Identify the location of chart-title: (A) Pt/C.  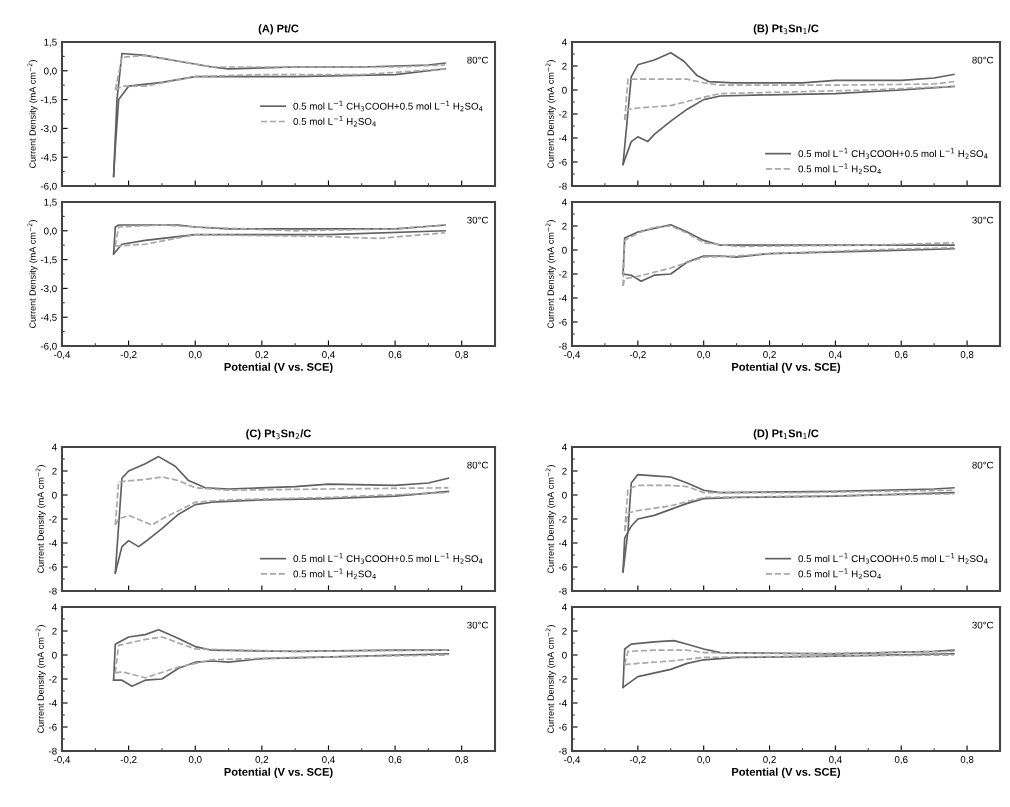
(278, 29).